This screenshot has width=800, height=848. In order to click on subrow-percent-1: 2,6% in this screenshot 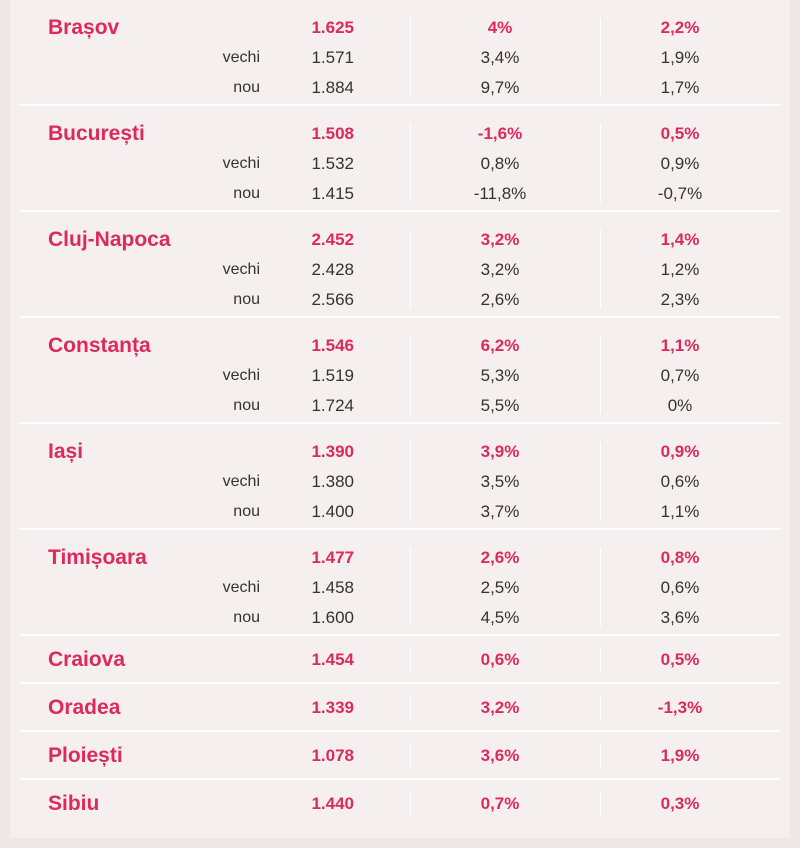, I will do `click(500, 299)`.